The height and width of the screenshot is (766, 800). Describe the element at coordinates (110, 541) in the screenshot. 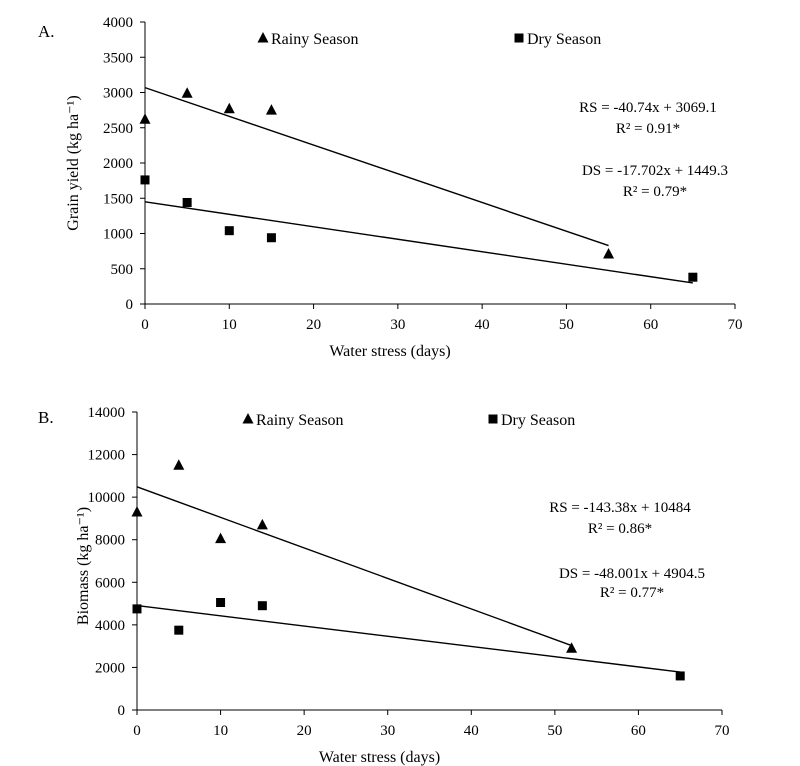

I see `y-tick-label: 8000` at that location.